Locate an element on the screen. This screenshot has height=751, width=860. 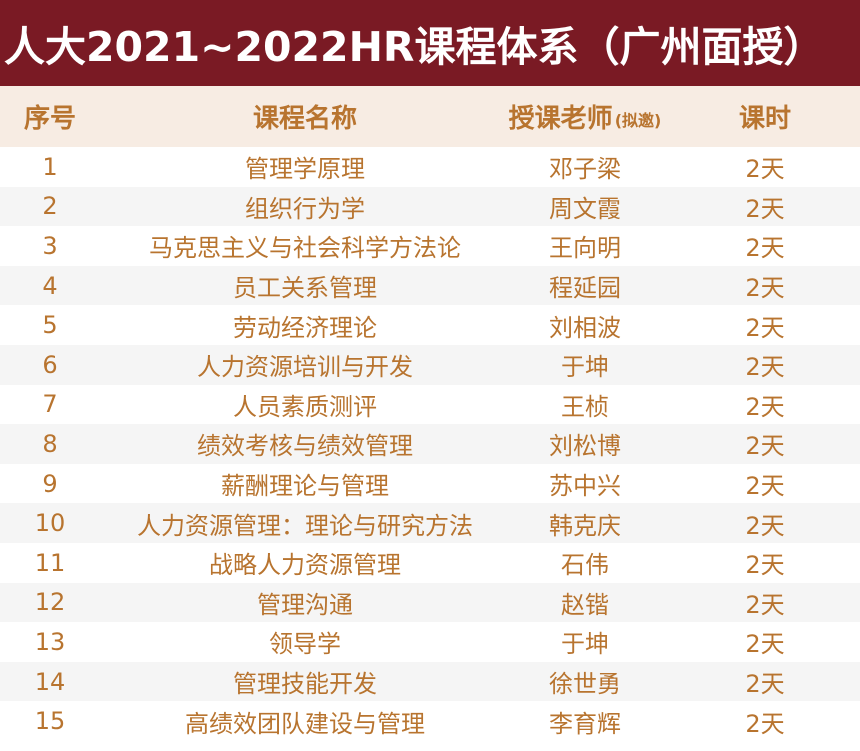
row-course-name: 绩效考核与绩效管理 is located at coordinates (305, 446).